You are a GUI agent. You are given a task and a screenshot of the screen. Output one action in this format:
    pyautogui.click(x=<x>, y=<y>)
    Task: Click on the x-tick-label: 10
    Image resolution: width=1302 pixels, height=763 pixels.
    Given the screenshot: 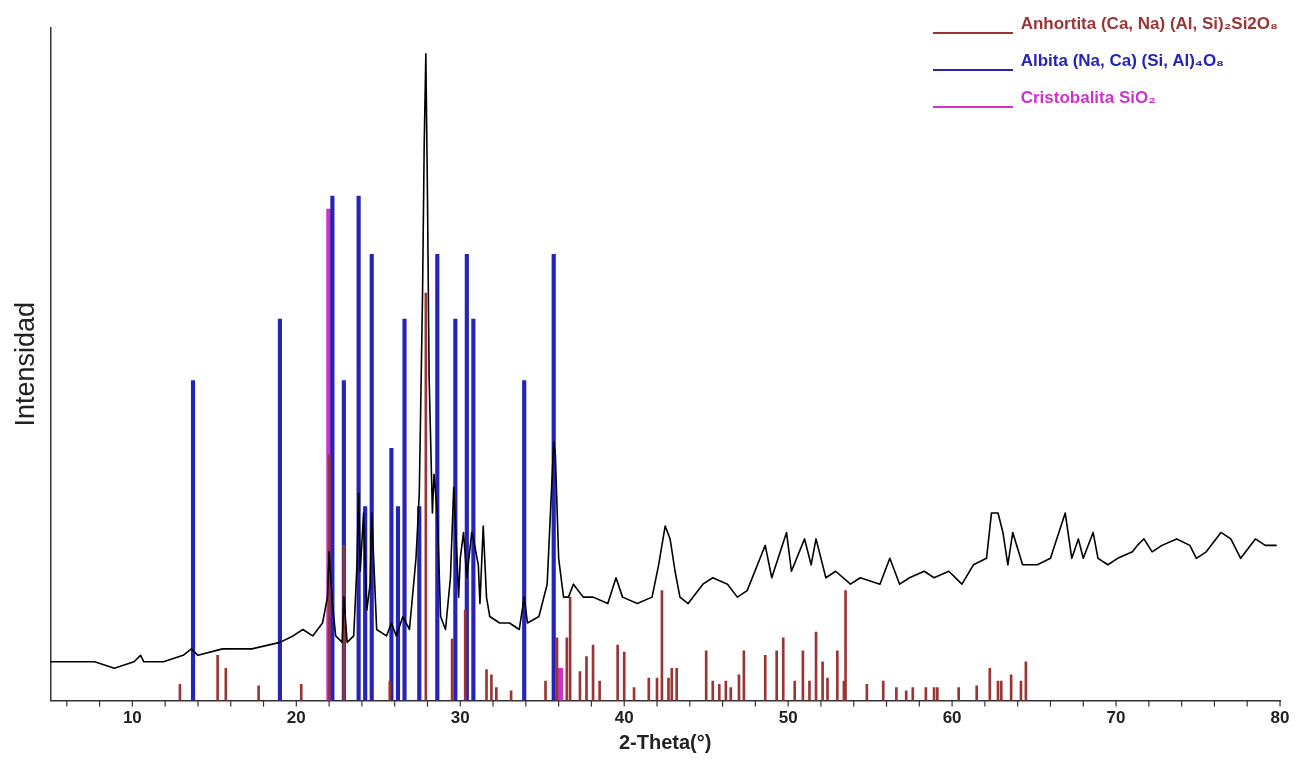 What is the action you would take?
    pyautogui.click(x=132, y=718)
    